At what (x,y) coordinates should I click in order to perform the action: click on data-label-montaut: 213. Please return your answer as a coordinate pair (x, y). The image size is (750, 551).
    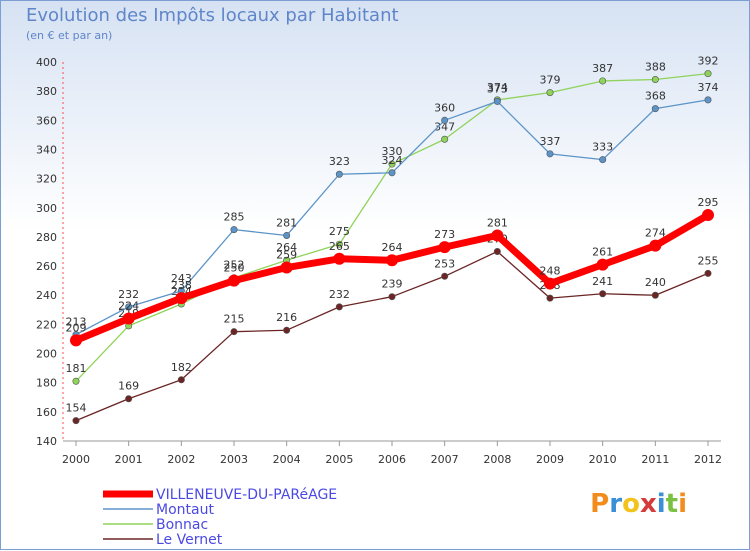
    Looking at the image, I should click on (76, 322).